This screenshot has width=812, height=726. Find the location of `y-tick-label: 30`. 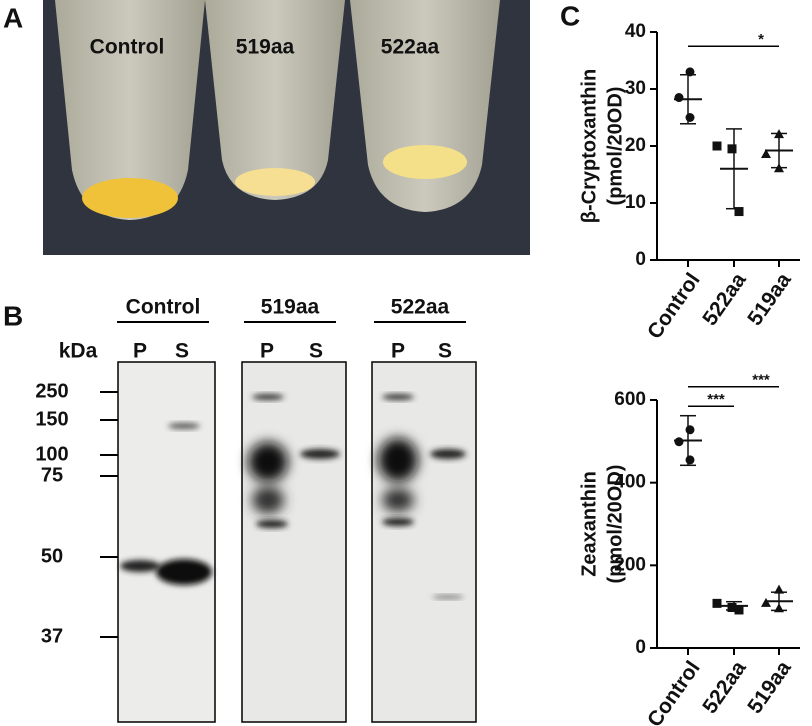

y-tick-label: 30 is located at coordinates (635, 88).